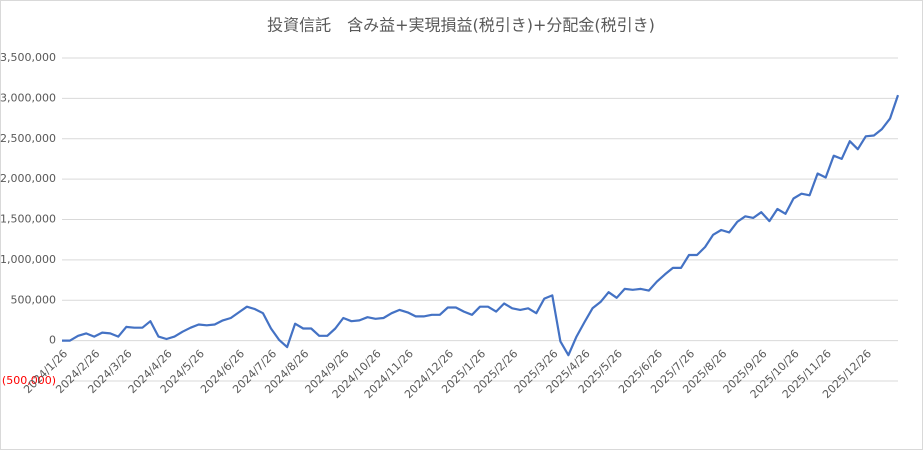  I want to click on y-tick-label: 1,500,000, so click(28, 219).